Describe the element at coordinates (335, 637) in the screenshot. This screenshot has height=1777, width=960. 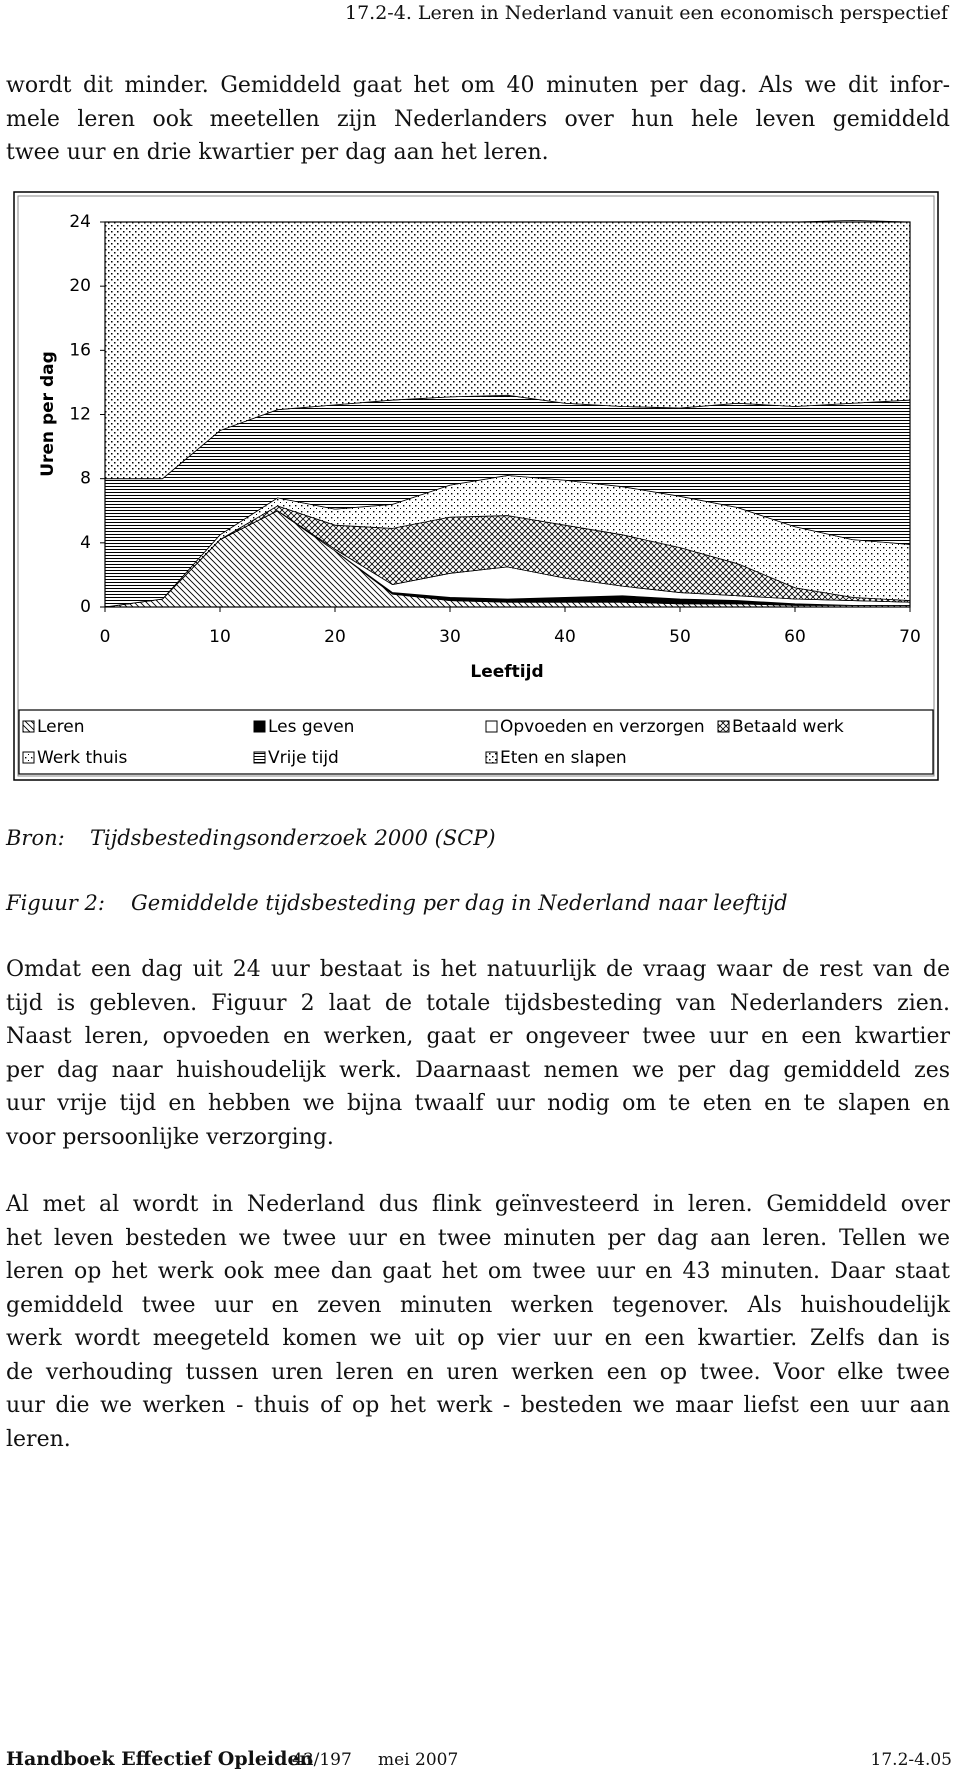
I see `x-tick-label: 20` at that location.